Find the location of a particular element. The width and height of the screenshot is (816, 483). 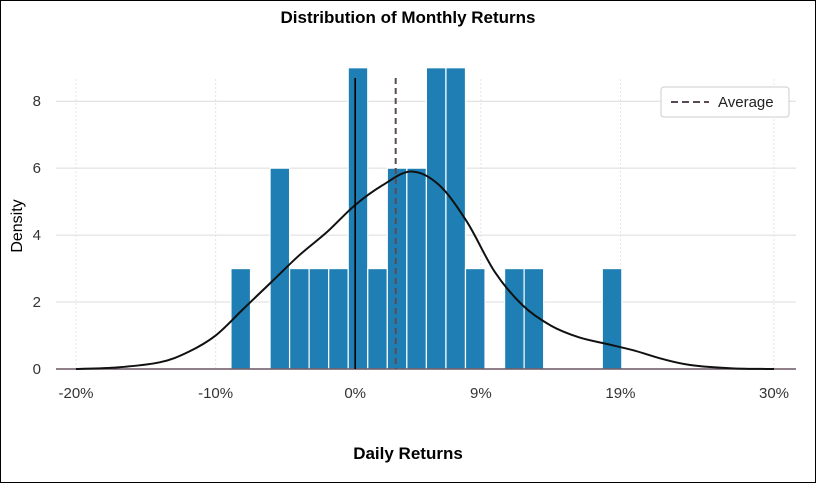

y-tick-label: 2 is located at coordinates (37, 302).